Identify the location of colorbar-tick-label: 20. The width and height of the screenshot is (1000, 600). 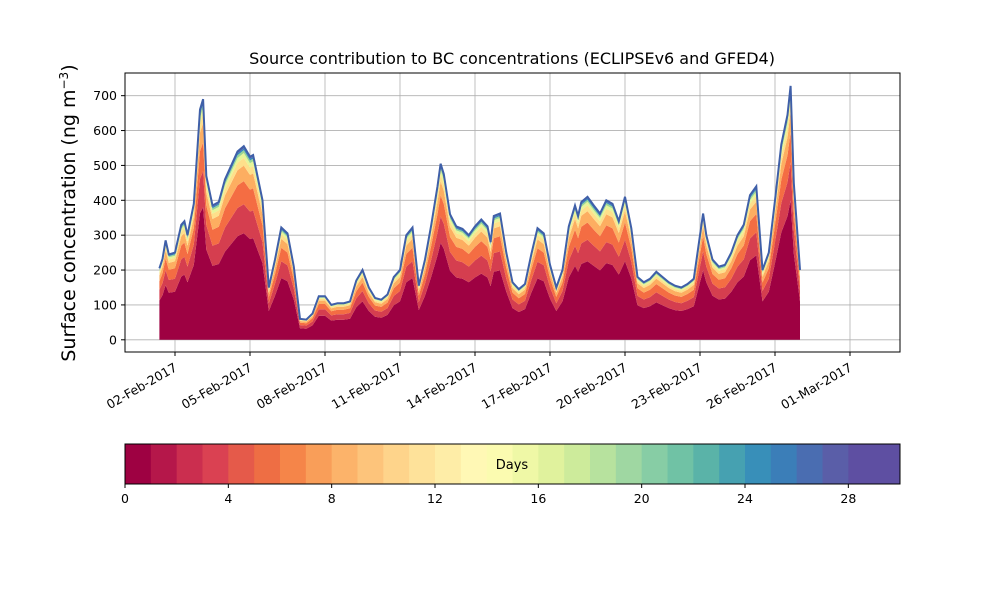
(642, 498).